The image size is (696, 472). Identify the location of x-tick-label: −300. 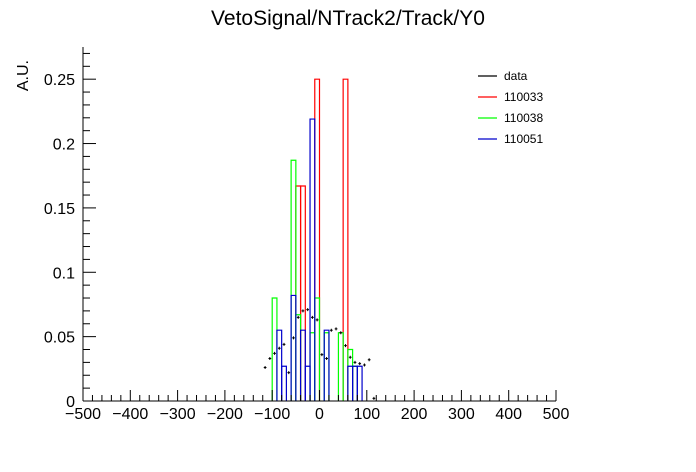
(178, 414).